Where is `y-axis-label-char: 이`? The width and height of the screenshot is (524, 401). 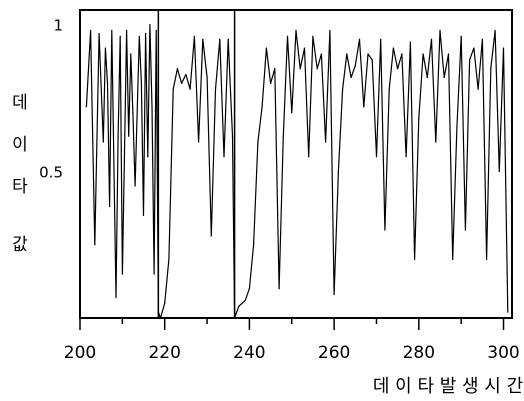 y-axis-label-char: 이 is located at coordinates (20, 145).